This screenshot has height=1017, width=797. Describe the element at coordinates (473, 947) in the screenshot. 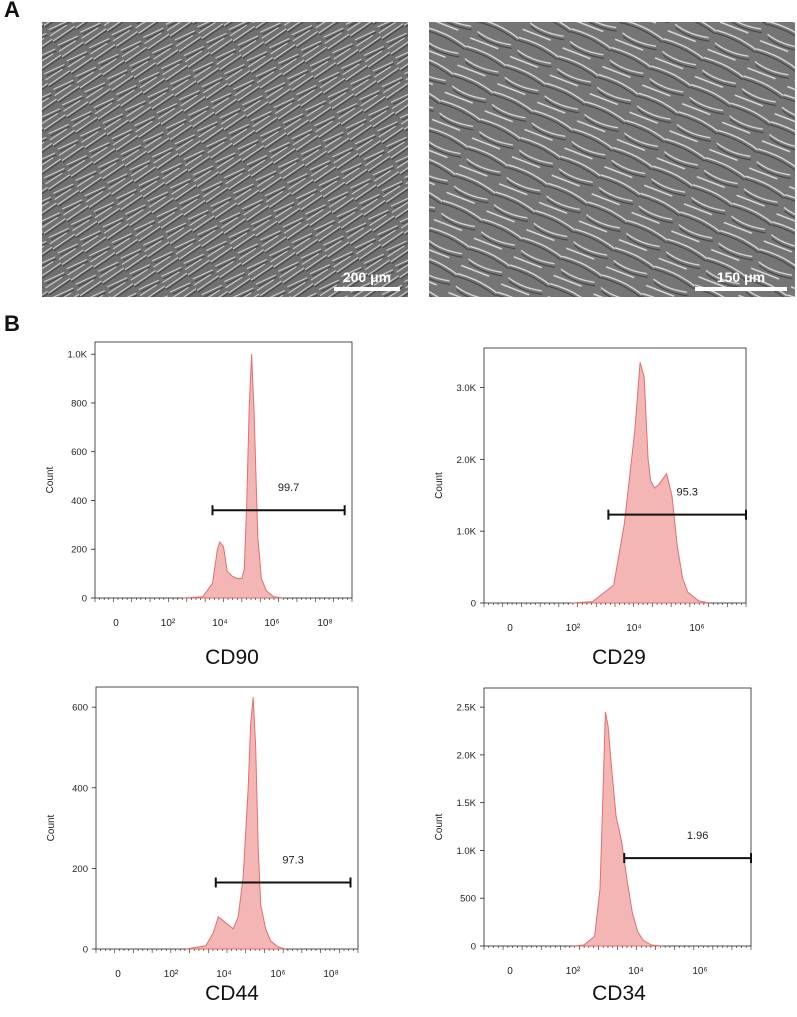

I see `y-tick-label-cd34: 0` at that location.